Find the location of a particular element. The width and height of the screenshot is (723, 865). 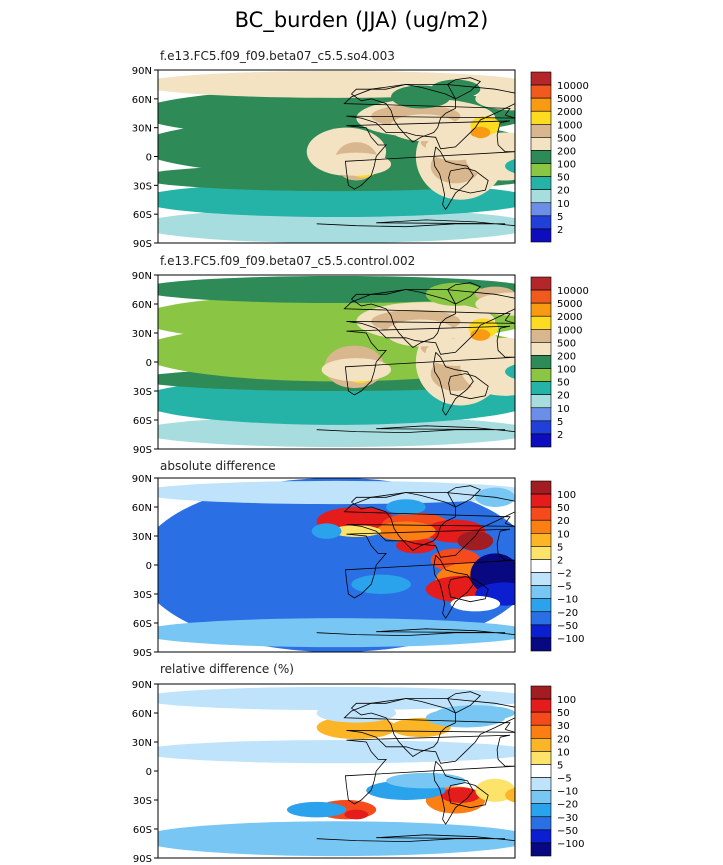

colorbar-label: −100 is located at coordinates (570, 639).